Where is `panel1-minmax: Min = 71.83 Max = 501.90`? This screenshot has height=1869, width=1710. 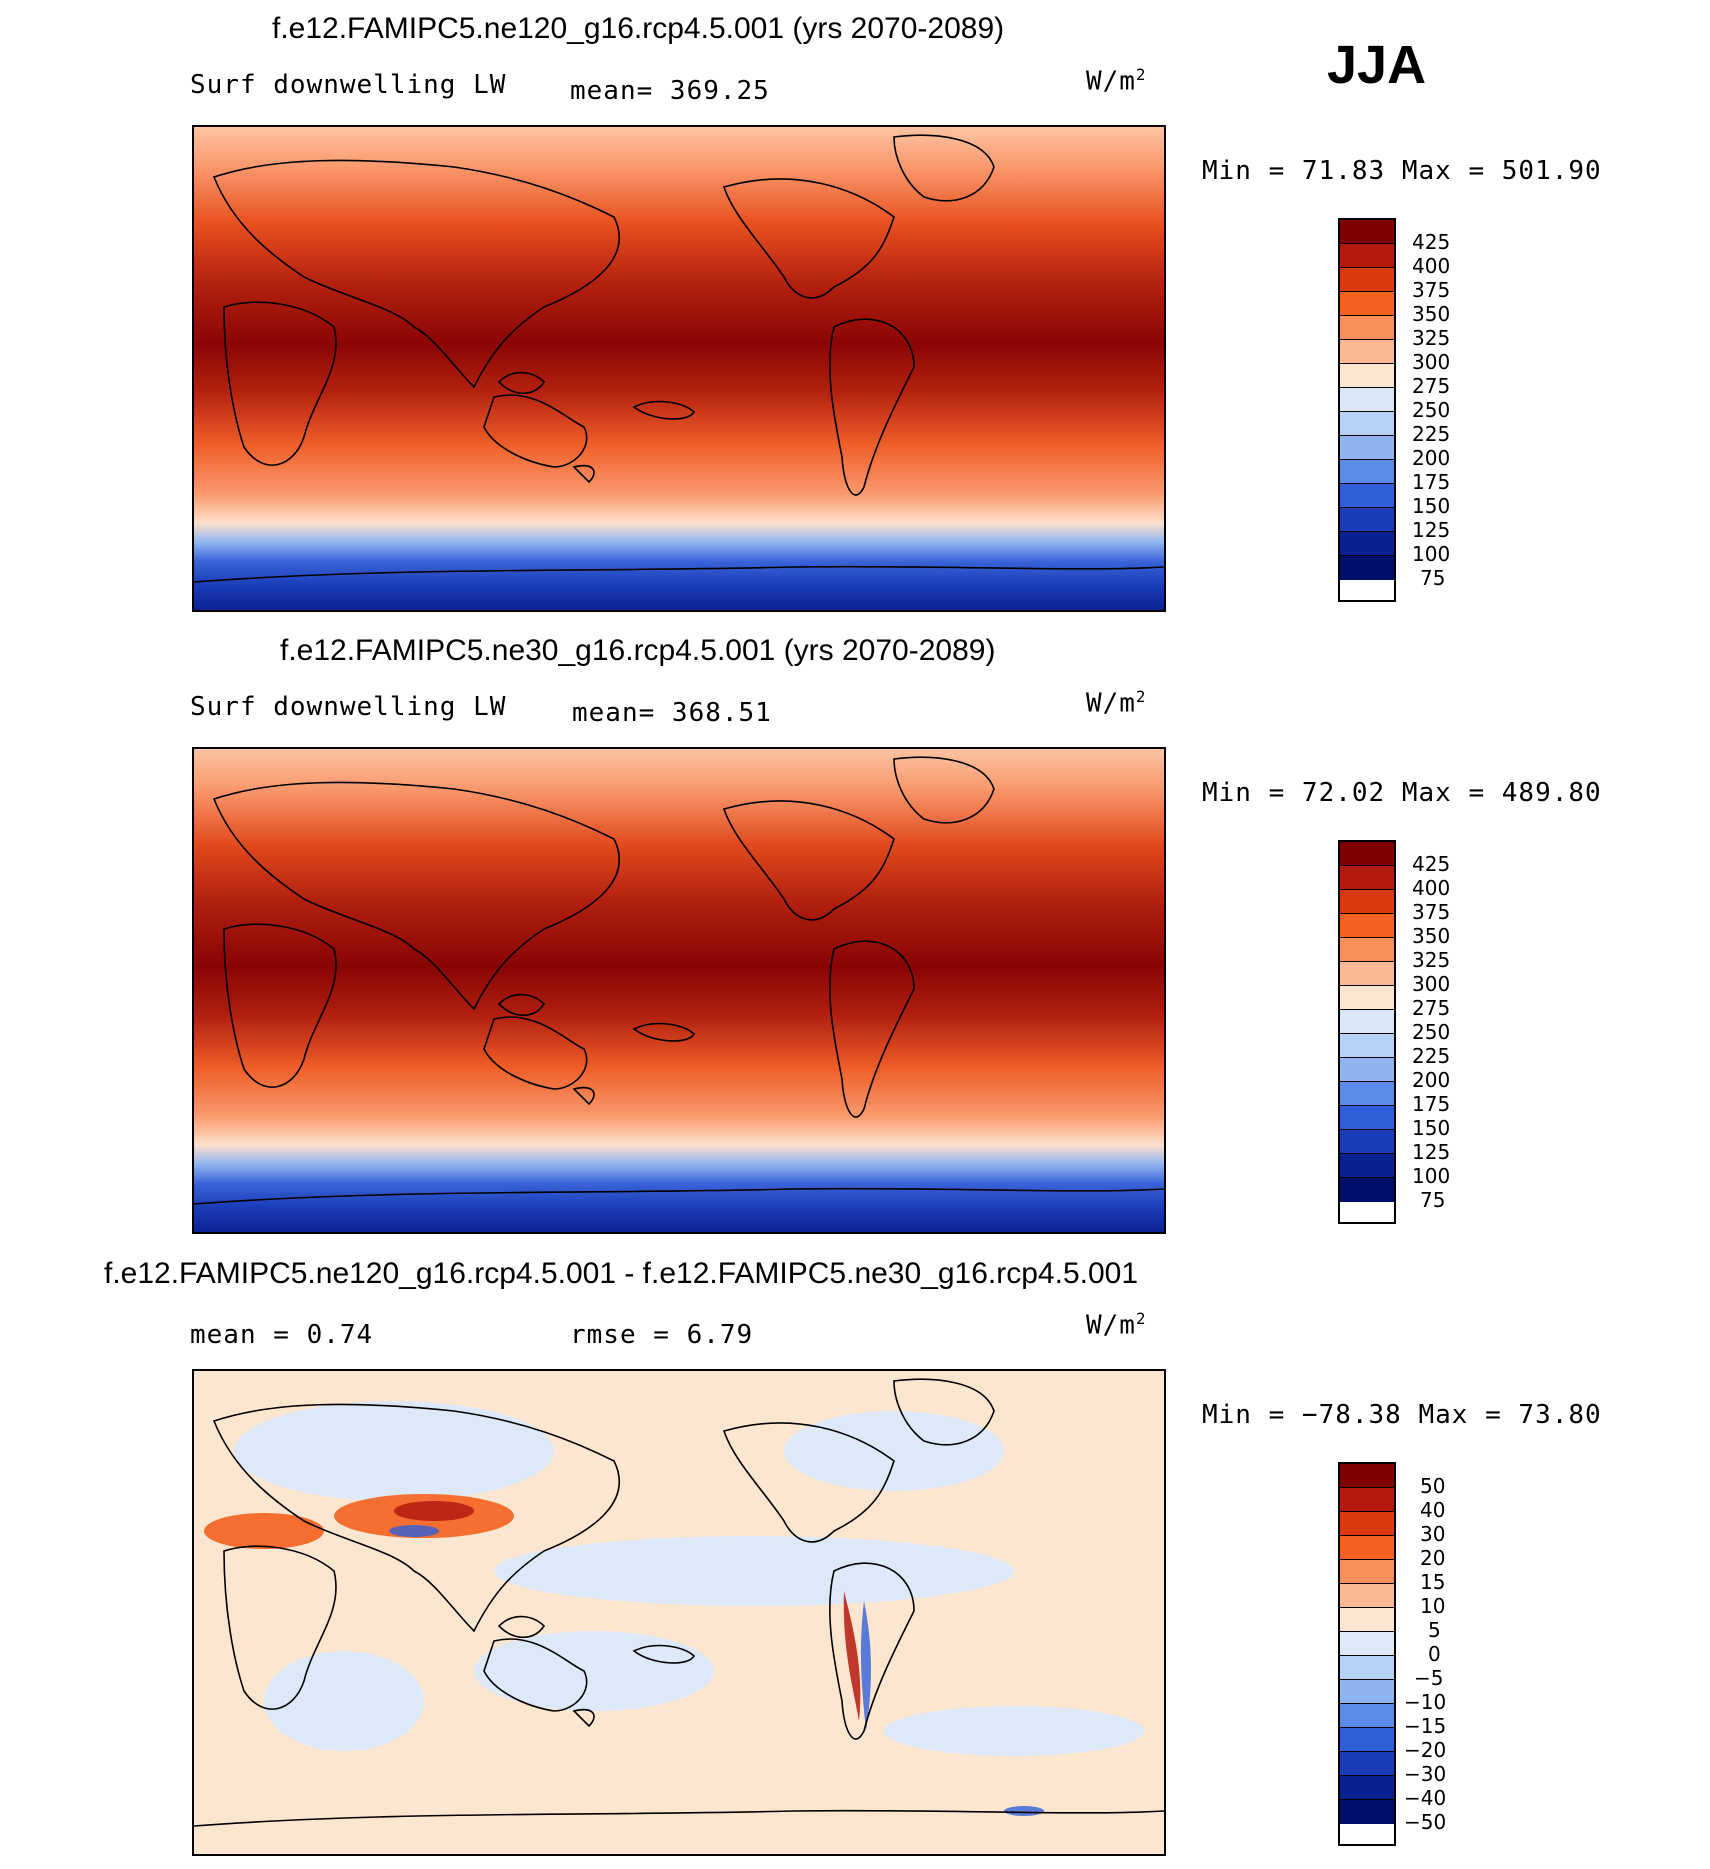 panel1-minmax: Min = 71.83 Max = 501.90 is located at coordinates (1402, 171).